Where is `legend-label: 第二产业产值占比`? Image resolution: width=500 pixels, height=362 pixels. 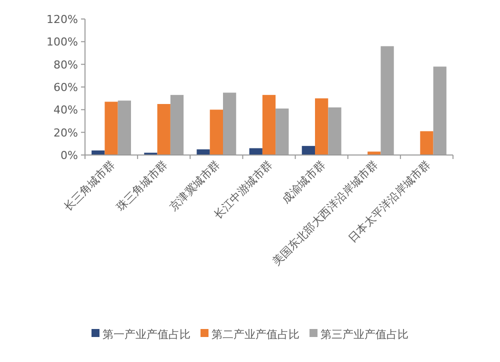 legend-label: 第二产业产值占比 is located at coordinates (256, 334).